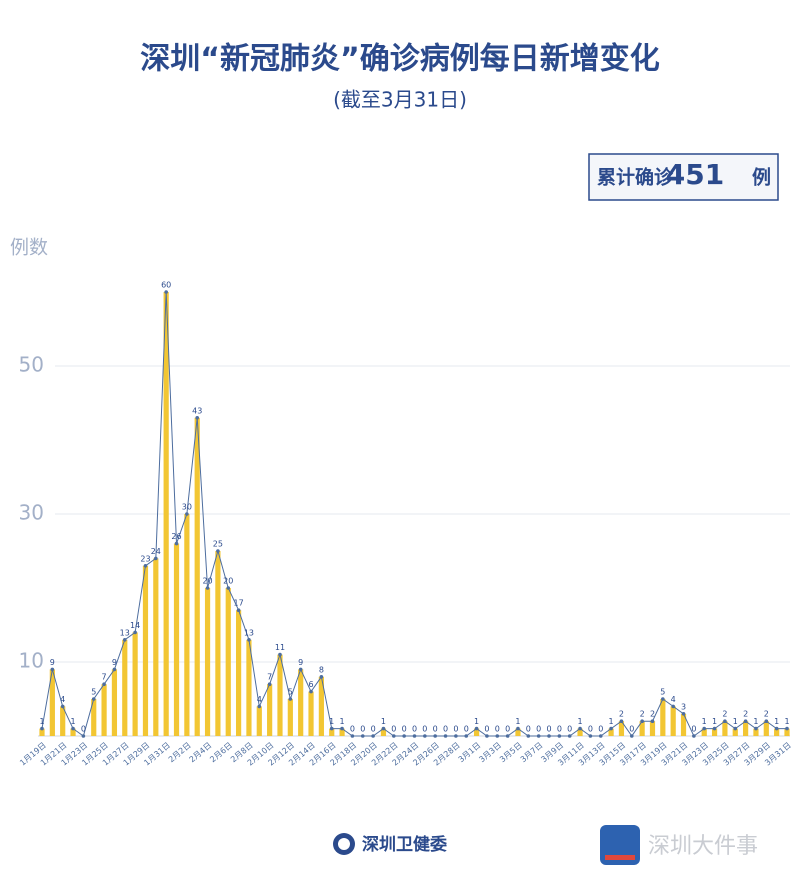 Image resolution: width=800 pixels, height=882 pixels. I want to click on value-label: 7, so click(269, 677).